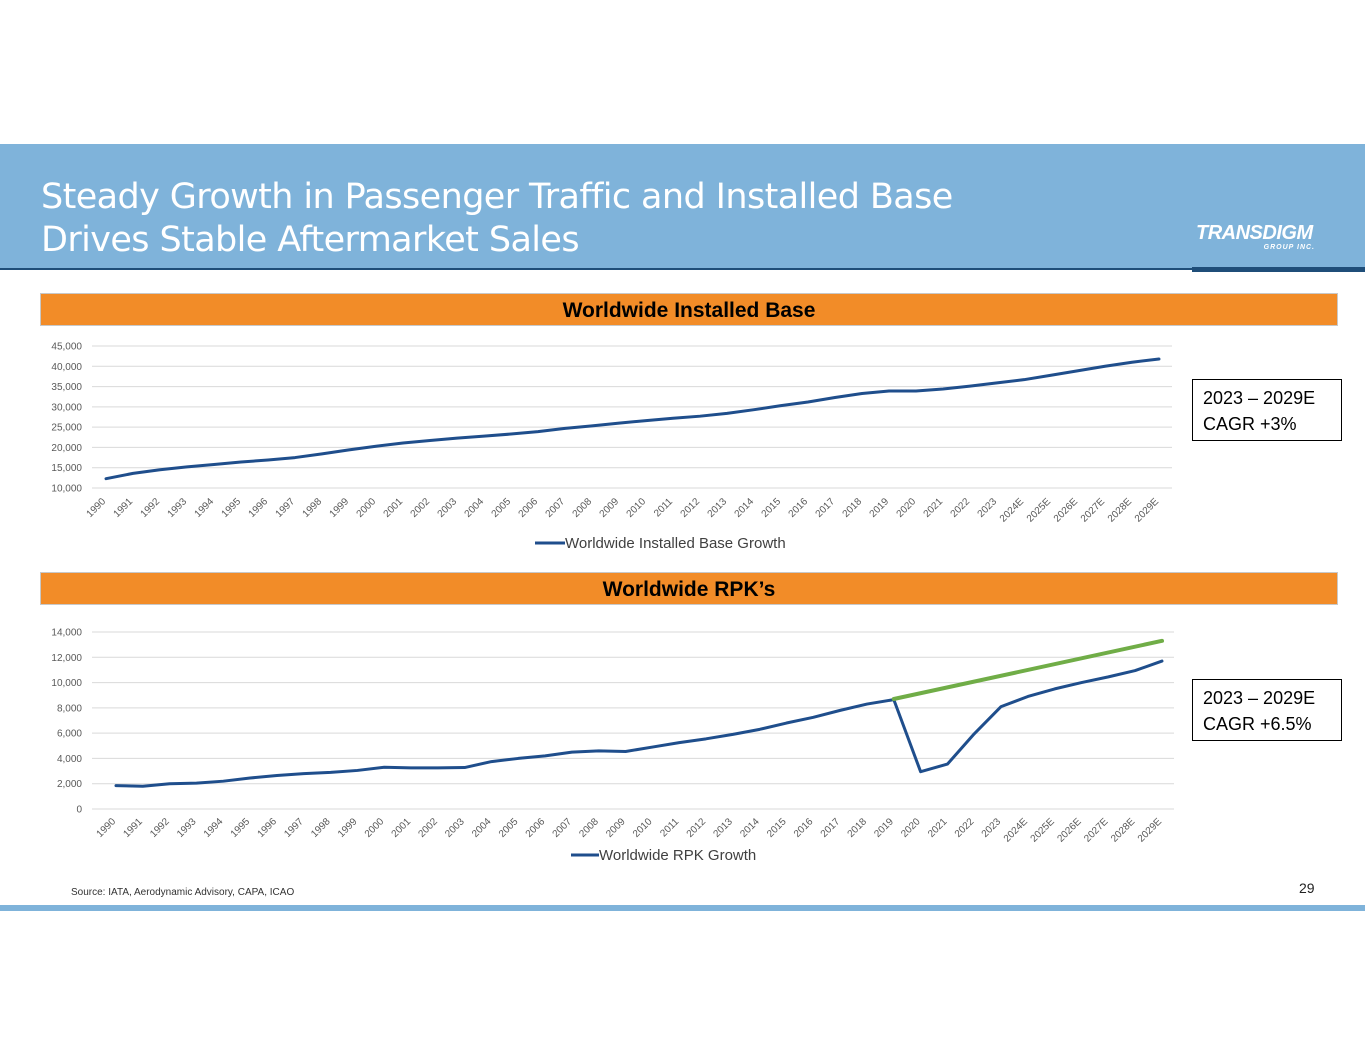 Image resolution: width=1365 pixels, height=1055 pixels. What do you see at coordinates (268, 828) in the screenshot?
I see `x-tick-label: 1996` at bounding box center [268, 828].